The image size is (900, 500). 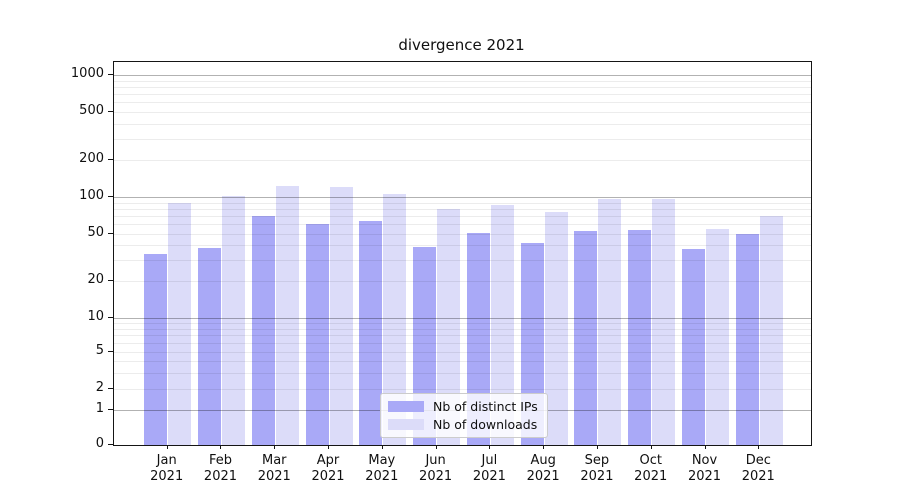 I want to click on y-tick-label: 1, so click(x=99, y=409).